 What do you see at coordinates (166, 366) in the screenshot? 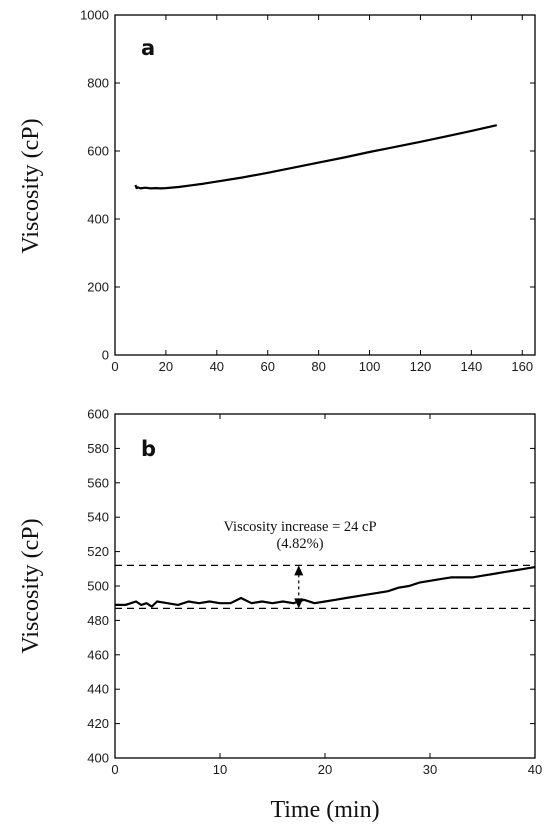
I see `panel-a-x-tick-label: 20` at bounding box center [166, 366].